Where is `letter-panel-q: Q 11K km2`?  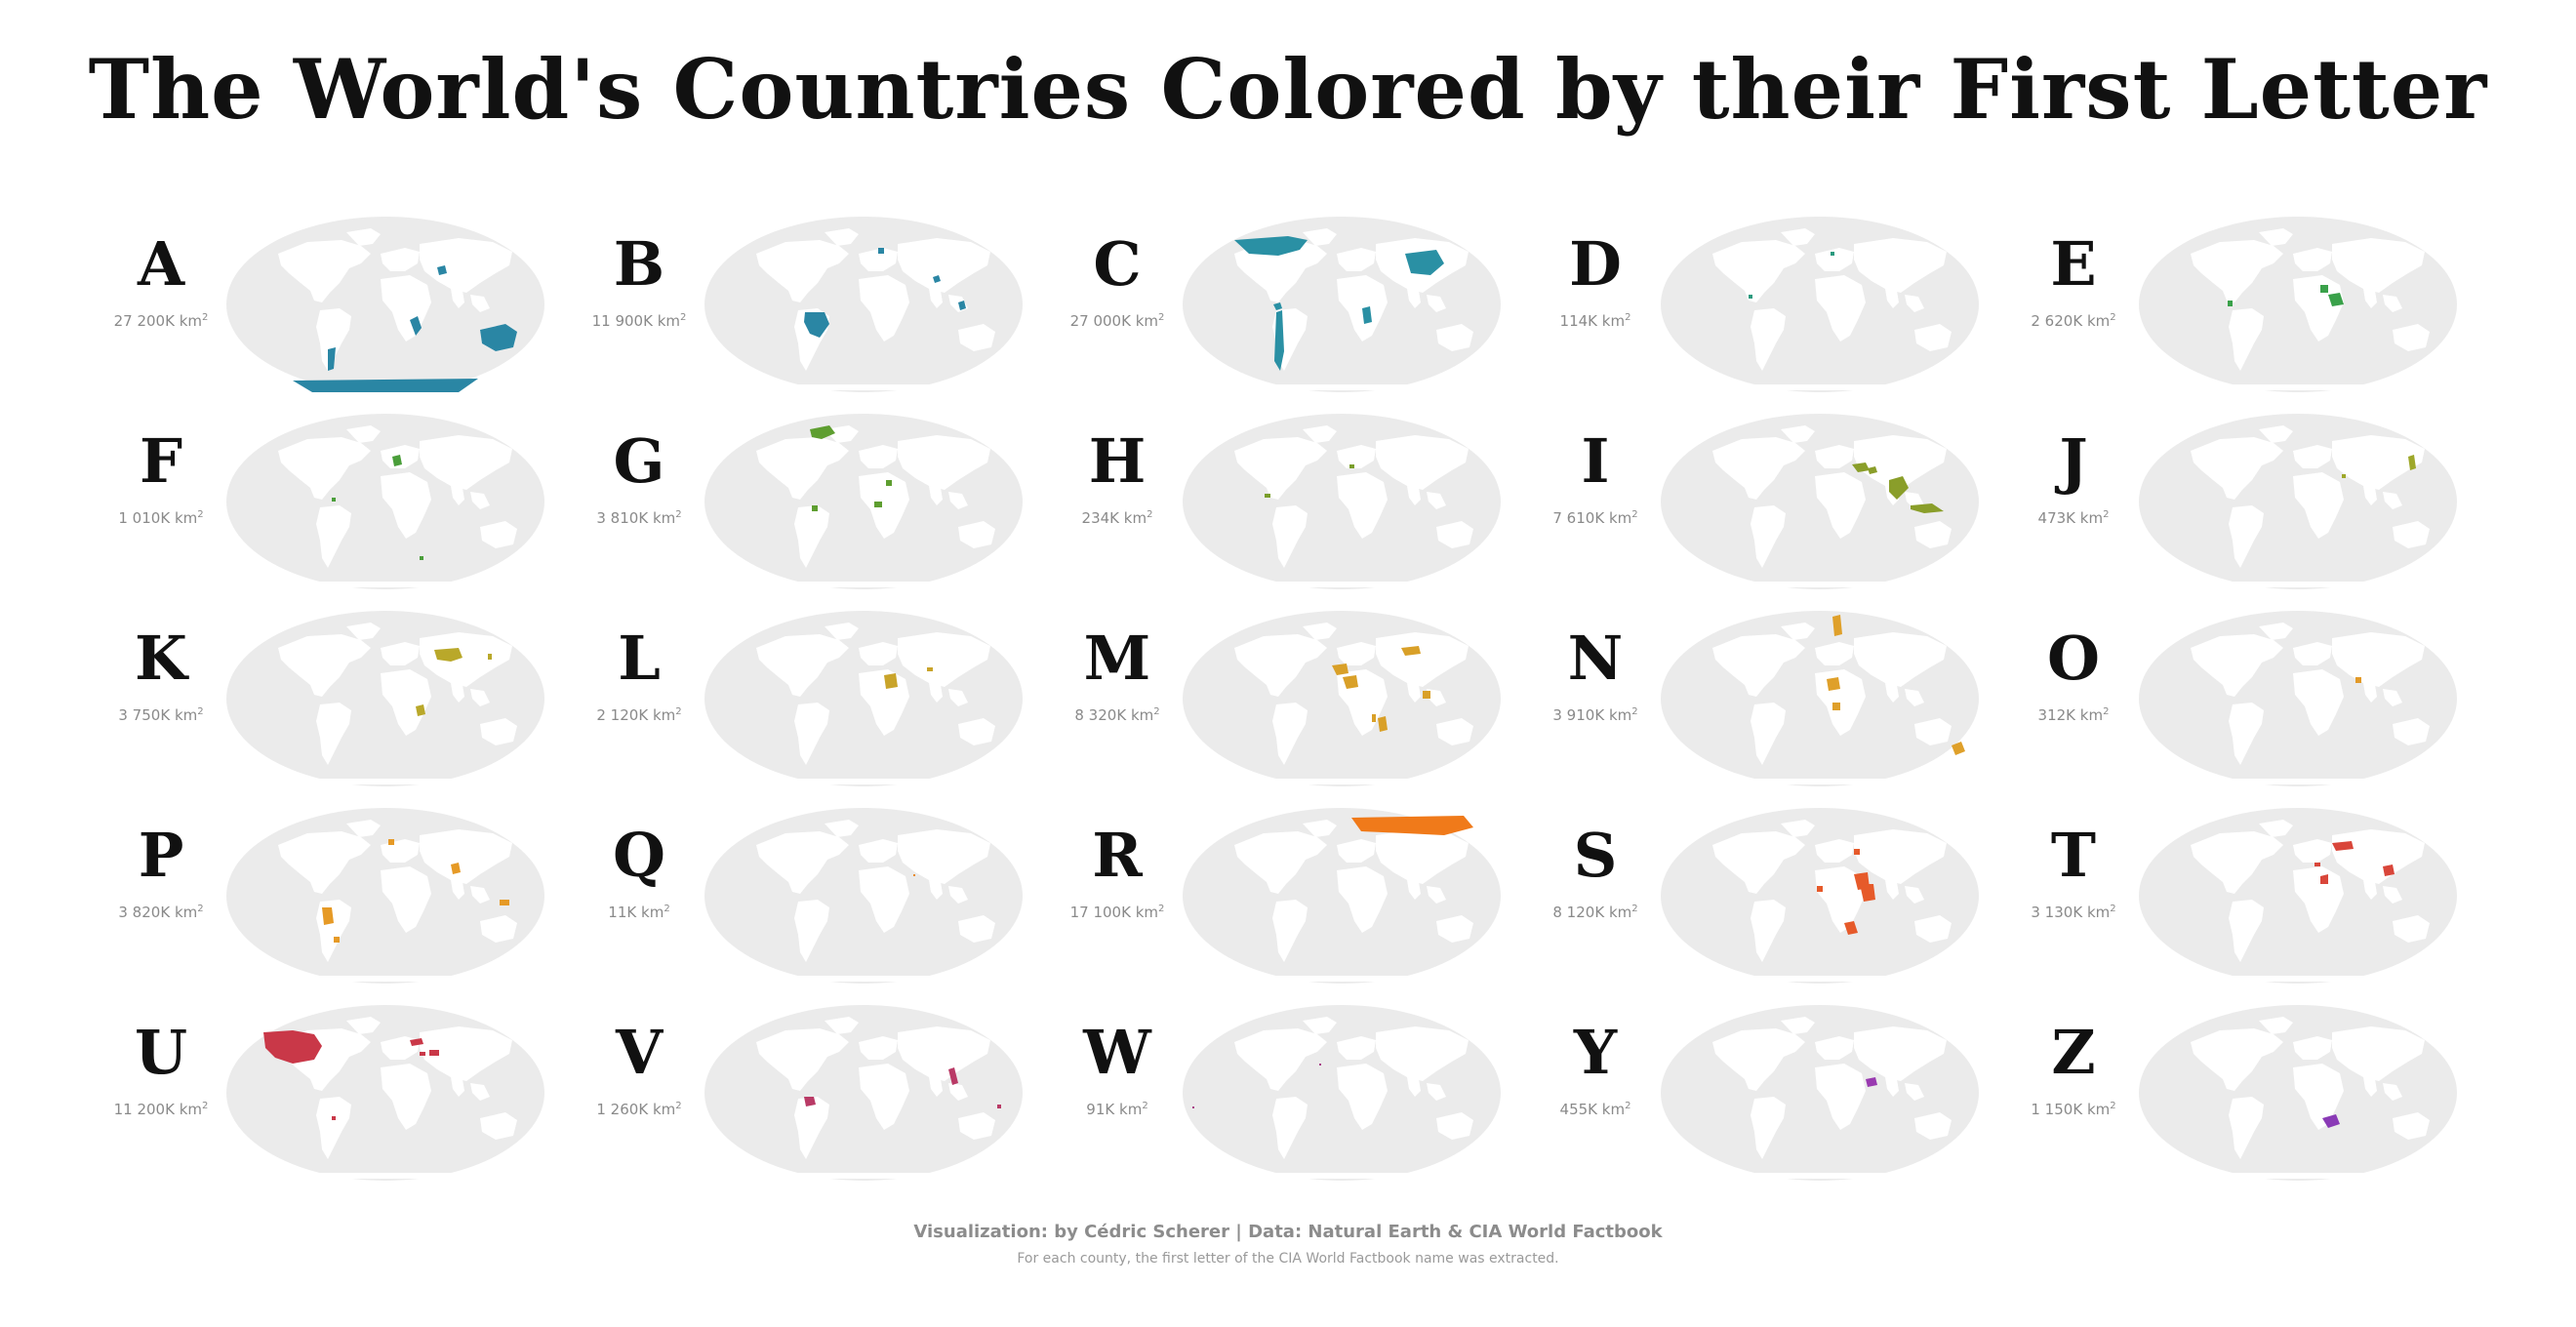
letter-panel-q: Q 11K km2 is located at coordinates (810, 885).